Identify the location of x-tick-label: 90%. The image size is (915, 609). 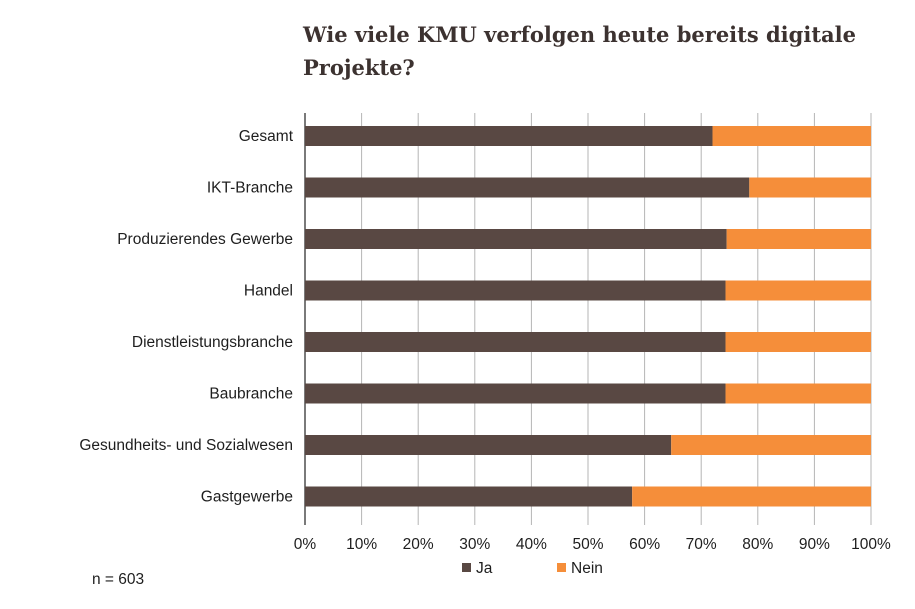
(814, 544).